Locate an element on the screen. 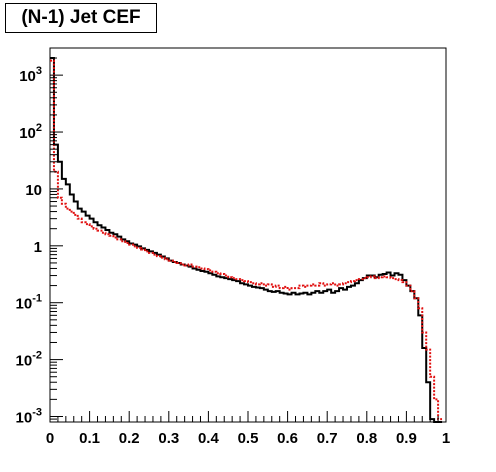 This screenshot has width=496, height=472. chart-title: (N-1) Jet CEF is located at coordinates (81, 18).